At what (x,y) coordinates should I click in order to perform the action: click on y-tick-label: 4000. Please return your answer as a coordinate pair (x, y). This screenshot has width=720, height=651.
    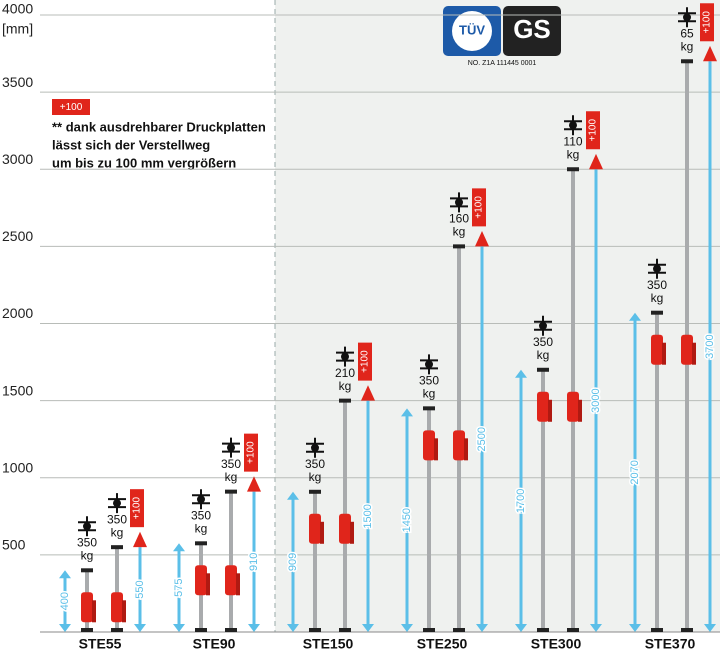
    Looking at the image, I should click on (17, 9).